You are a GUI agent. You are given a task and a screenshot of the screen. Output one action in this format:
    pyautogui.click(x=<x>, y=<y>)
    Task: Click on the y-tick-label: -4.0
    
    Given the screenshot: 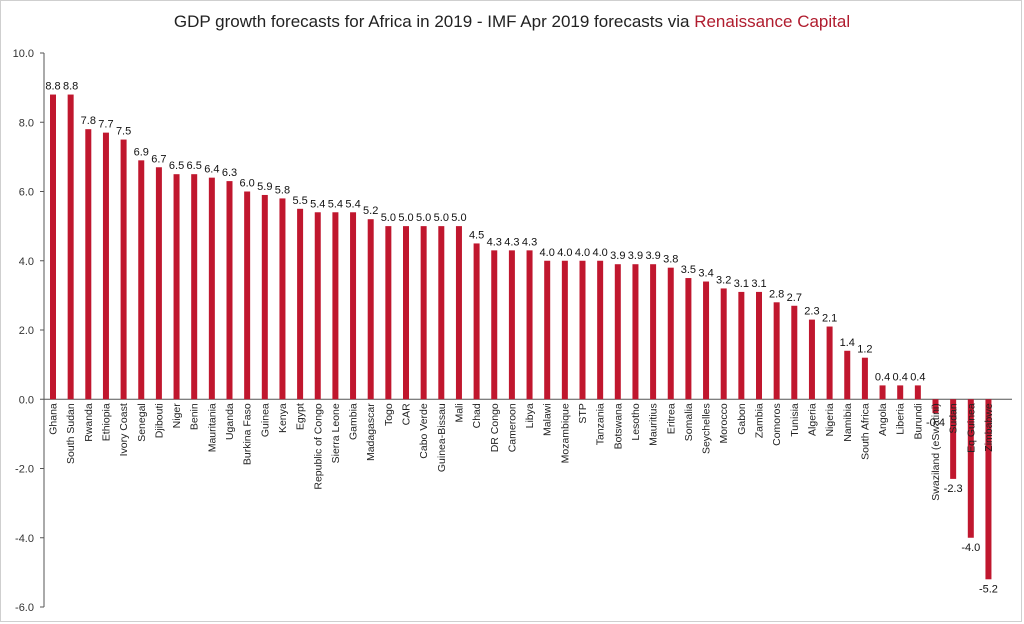 What is the action you would take?
    pyautogui.click(x=24, y=539)
    